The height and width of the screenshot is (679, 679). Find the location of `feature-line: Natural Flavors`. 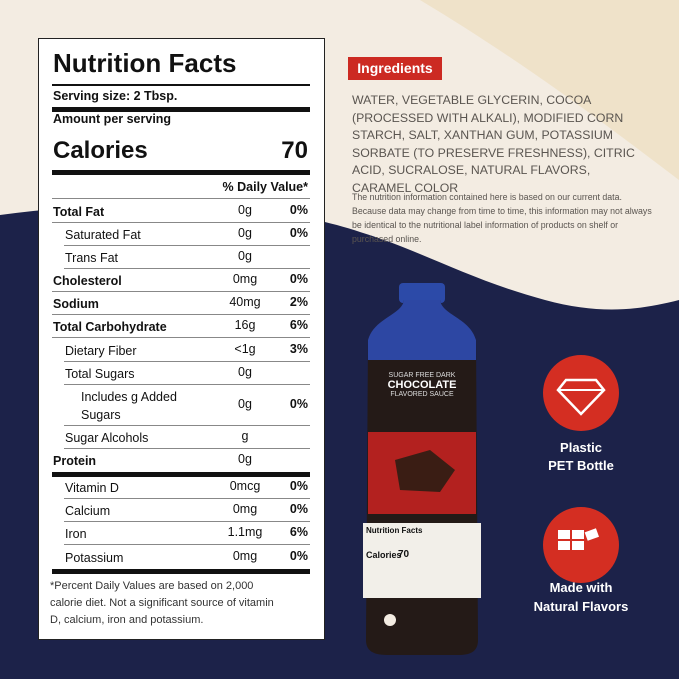

feature-line: Natural Flavors is located at coordinates (581, 606).